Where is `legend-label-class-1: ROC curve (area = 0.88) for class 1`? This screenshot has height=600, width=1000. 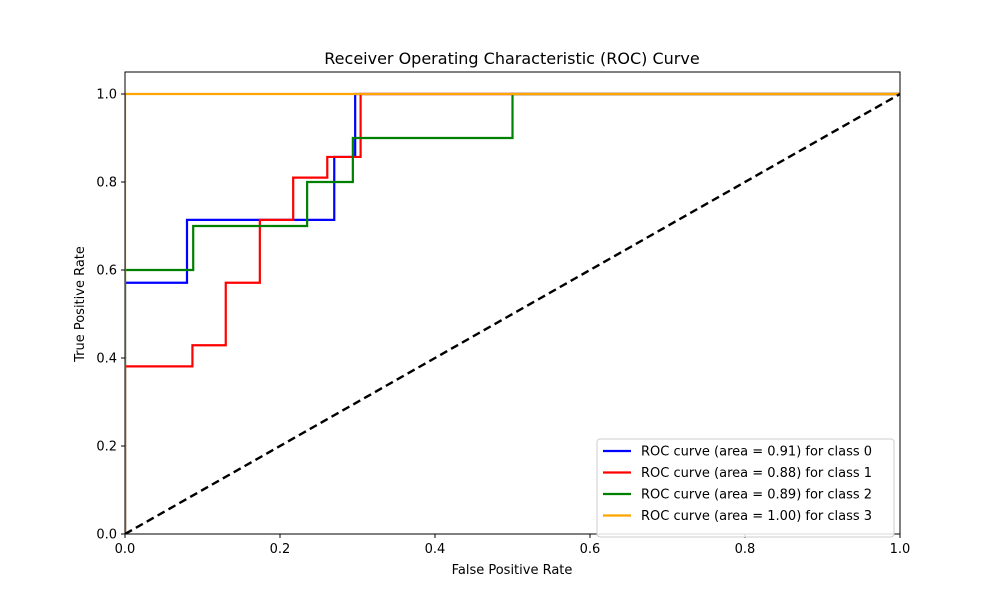 legend-label-class-1: ROC curve (area = 0.88) for class 1 is located at coordinates (756, 473).